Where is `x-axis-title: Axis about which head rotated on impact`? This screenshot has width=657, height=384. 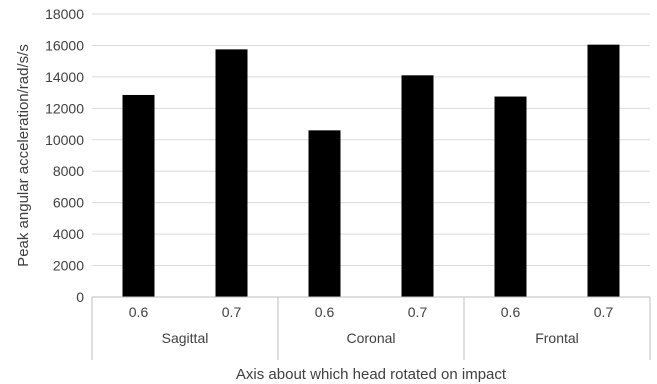
x-axis-title: Axis about which head rotated on impact is located at coordinates (371, 374).